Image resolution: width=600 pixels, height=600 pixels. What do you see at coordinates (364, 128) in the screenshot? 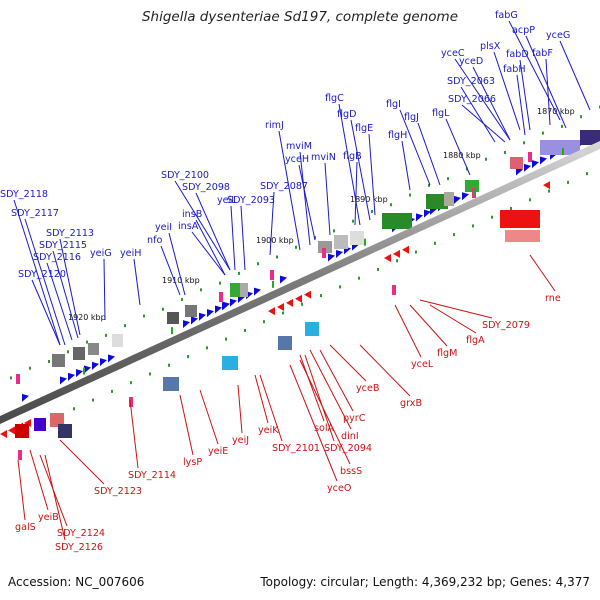
I see `forward-gene-label: flgE` at bounding box center [364, 128].